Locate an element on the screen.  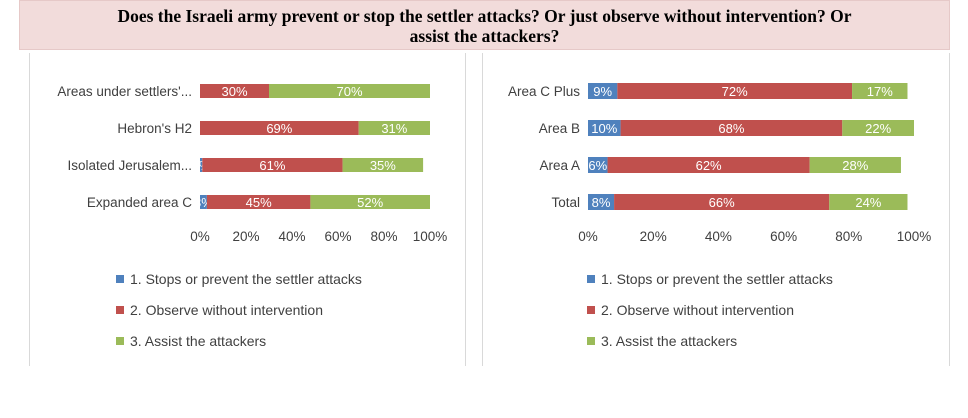
category-label: Area B is located at coordinates (559, 128).